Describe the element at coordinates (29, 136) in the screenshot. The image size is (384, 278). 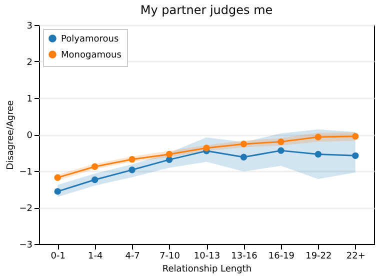
I see `y-tick-label: 0` at that location.